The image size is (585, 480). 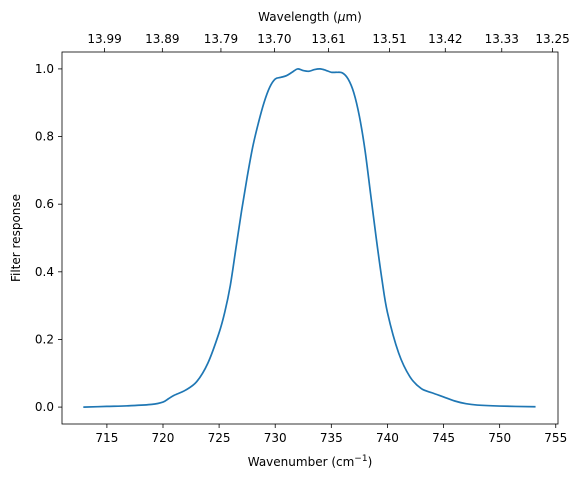 I want to click on x-tick-label: 725, so click(x=219, y=438).